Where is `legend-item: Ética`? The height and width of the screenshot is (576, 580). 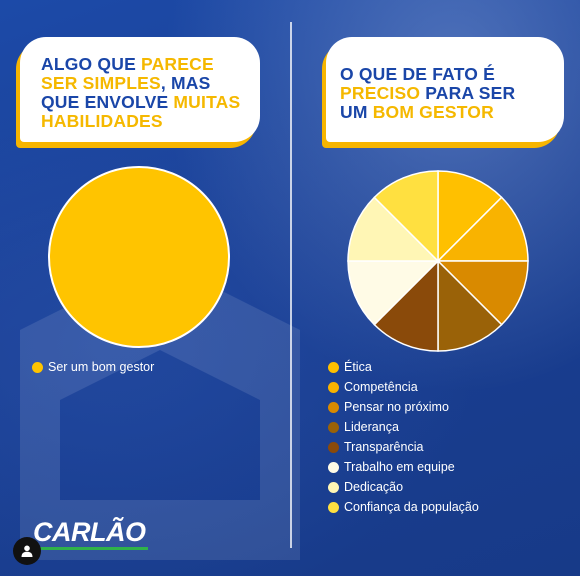
legend-item: Ética is located at coordinates (403, 367).